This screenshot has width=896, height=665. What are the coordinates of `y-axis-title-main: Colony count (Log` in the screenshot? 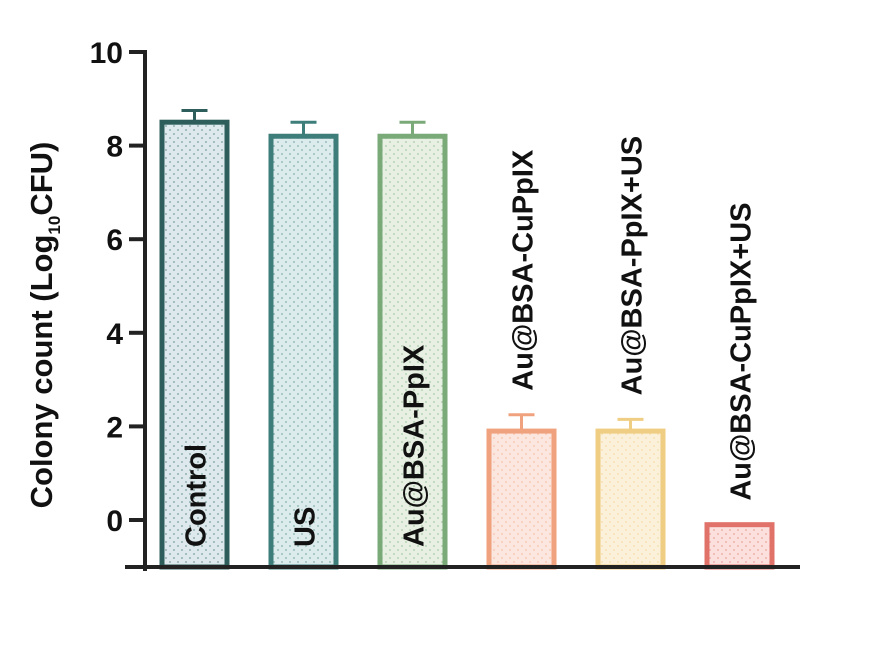 It's located at (41, 372).